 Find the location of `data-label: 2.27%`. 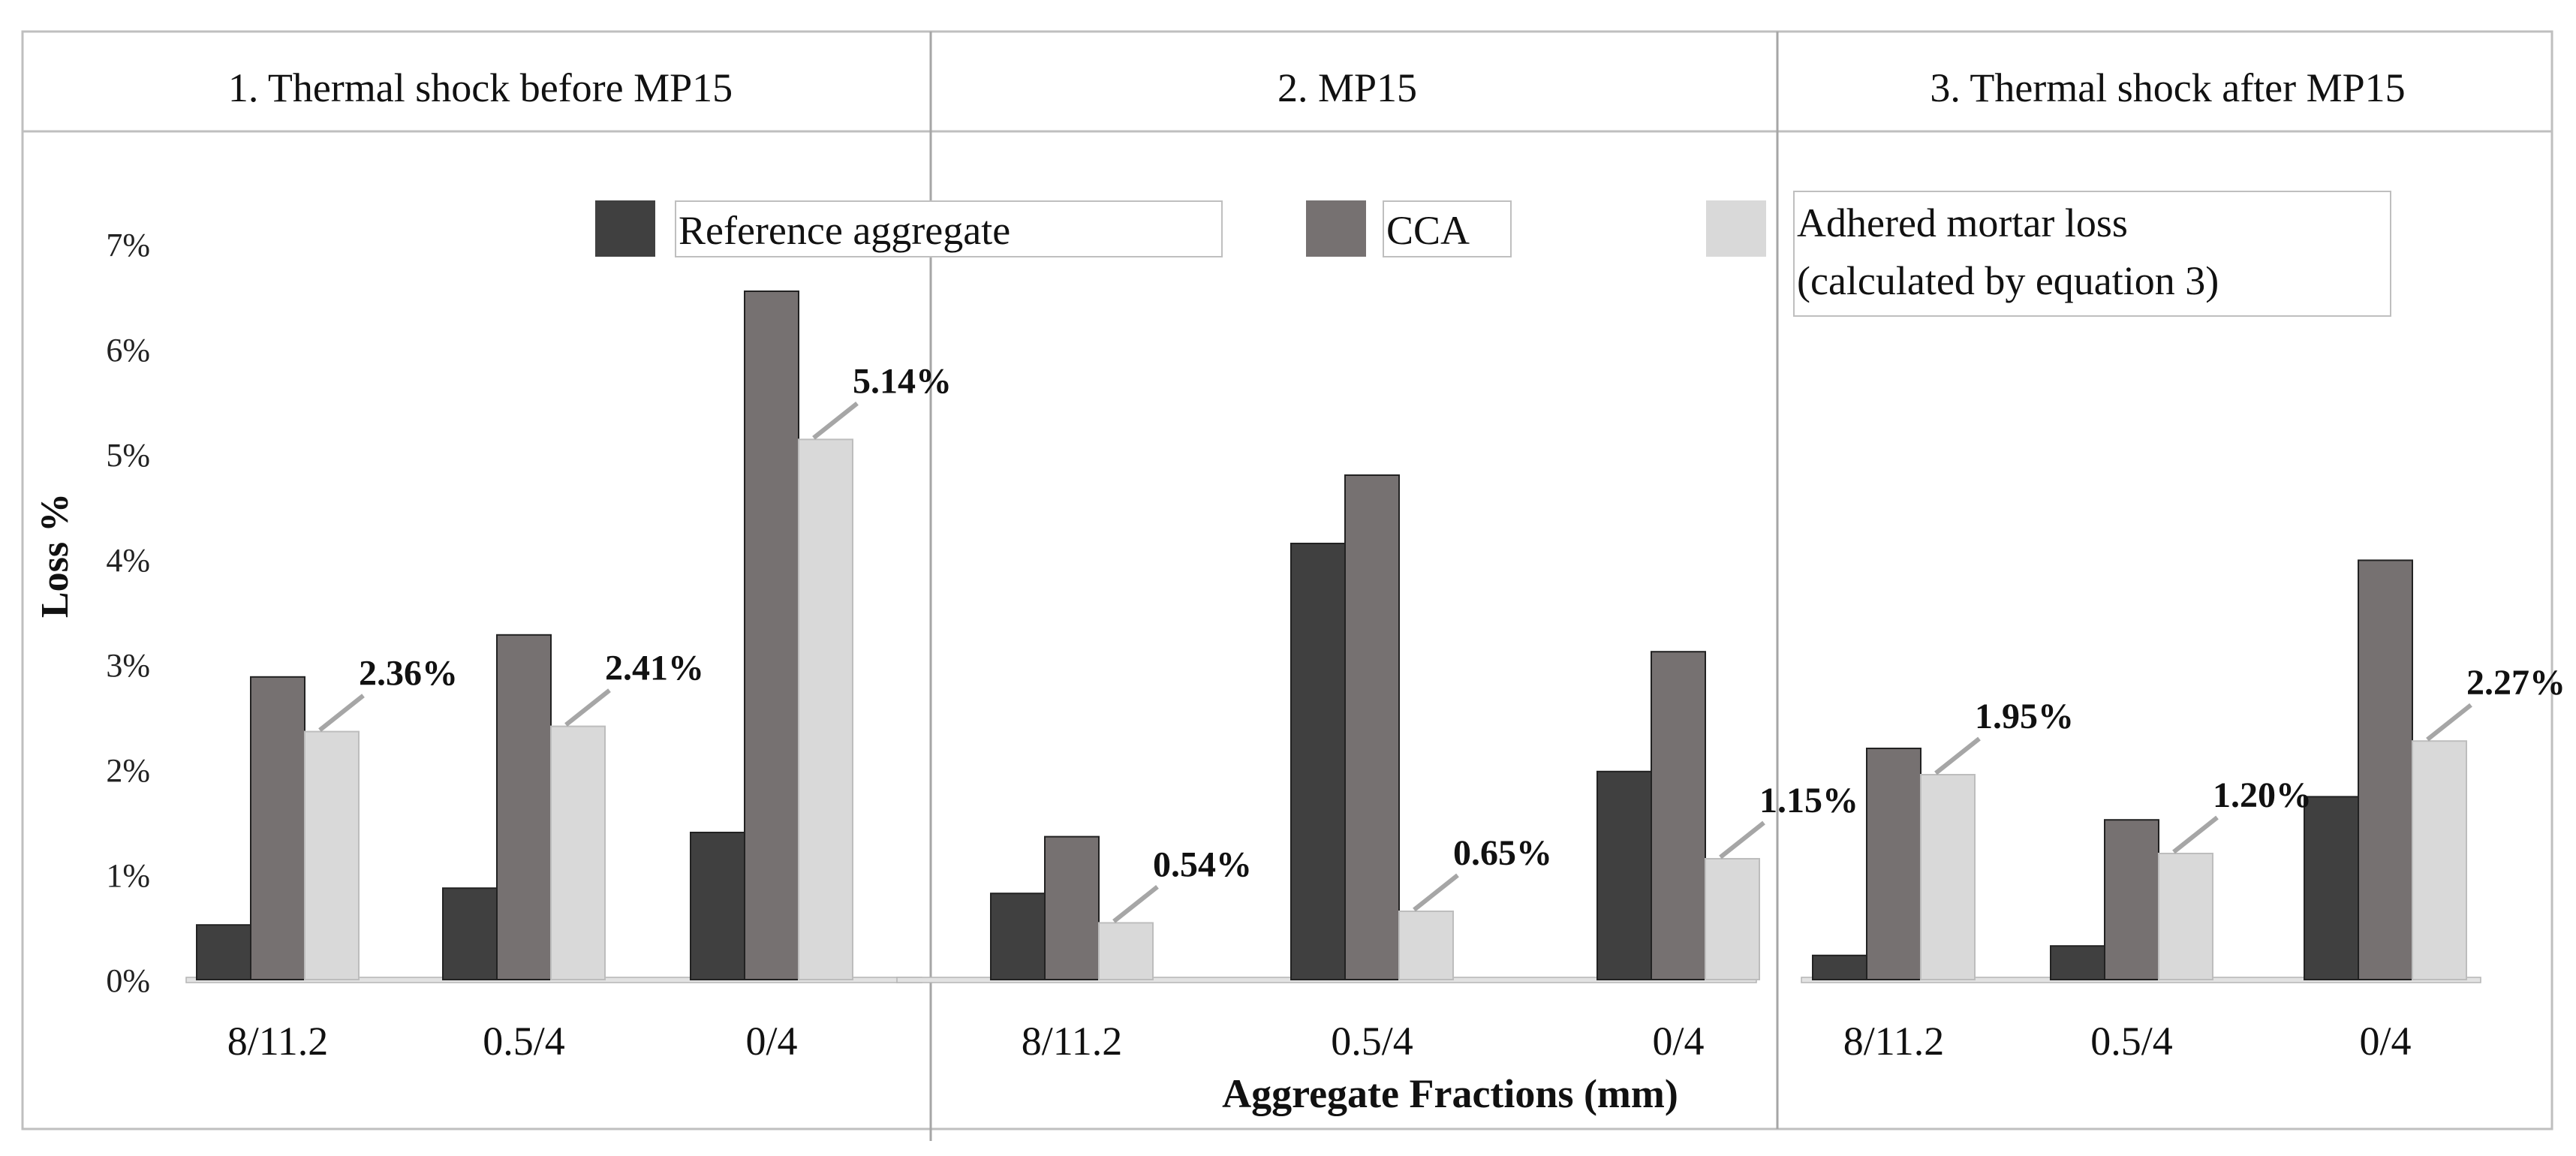

data-label: 2.27% is located at coordinates (2515, 683).